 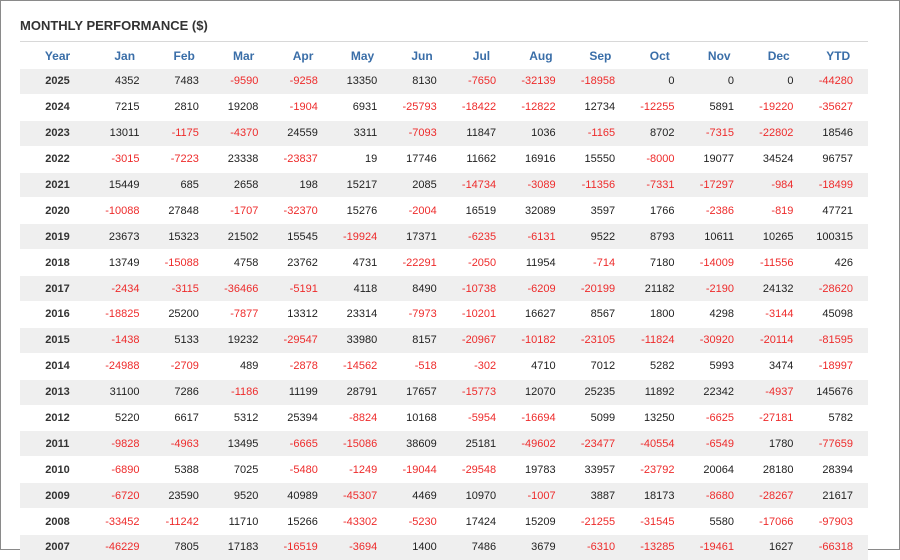 What do you see at coordinates (719, 547) in the screenshot?
I see `value-cell: -19461` at bounding box center [719, 547].